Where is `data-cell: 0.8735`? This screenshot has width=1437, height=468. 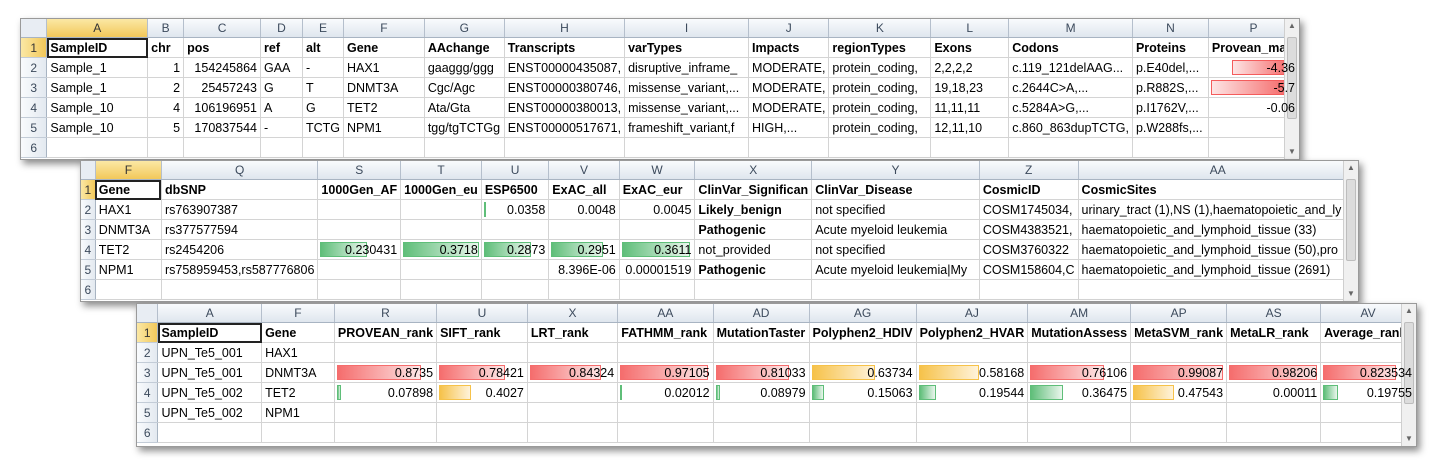
data-cell: 0.8735 is located at coordinates (386, 372).